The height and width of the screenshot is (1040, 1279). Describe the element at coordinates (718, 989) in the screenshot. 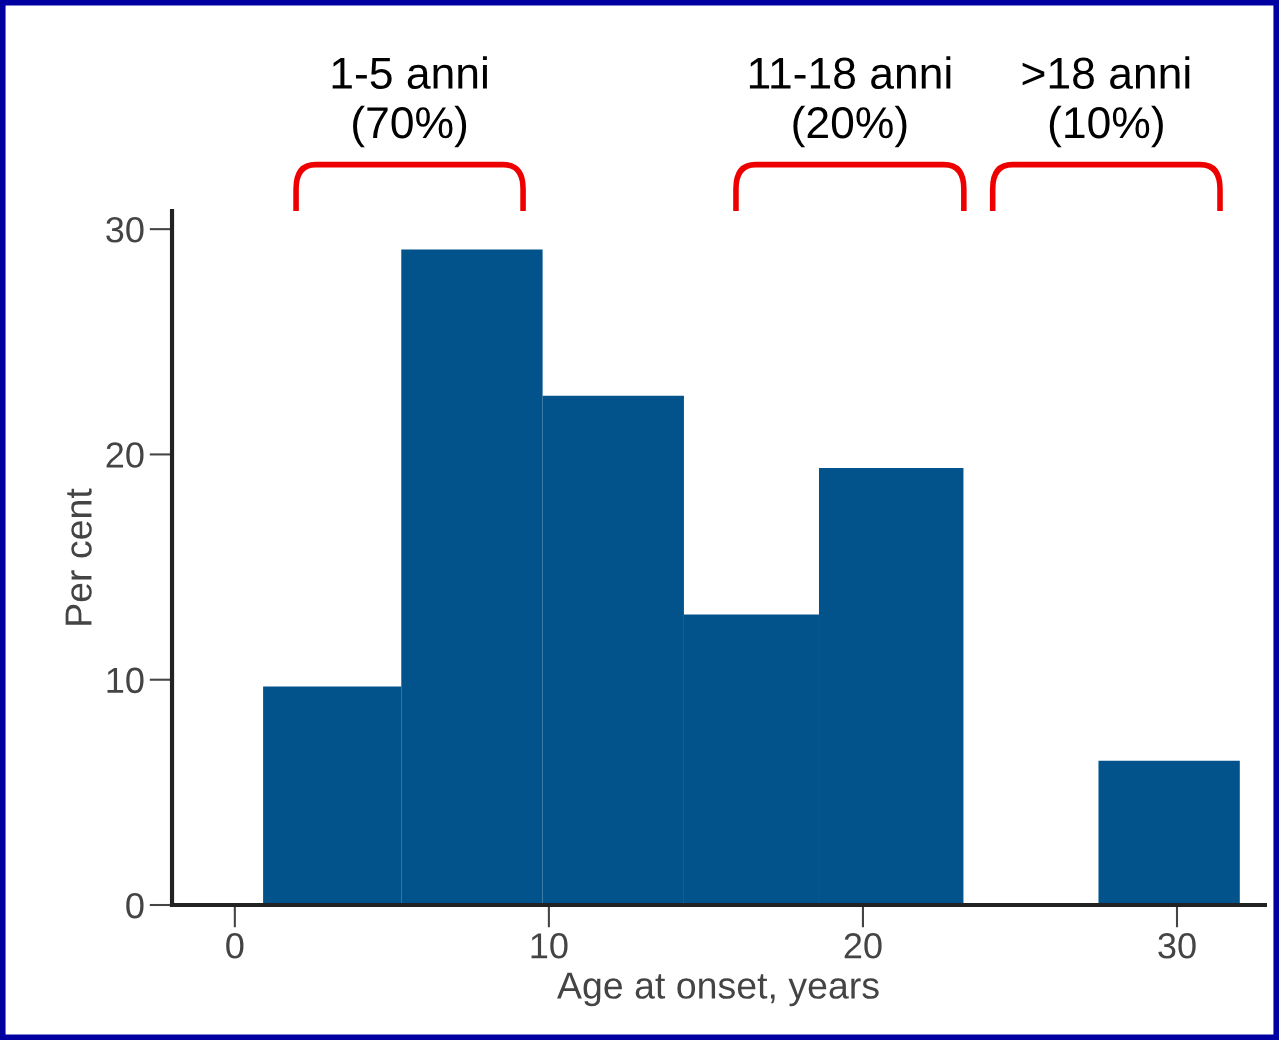

I see `x-axis-title: Age at onset, years` at that location.